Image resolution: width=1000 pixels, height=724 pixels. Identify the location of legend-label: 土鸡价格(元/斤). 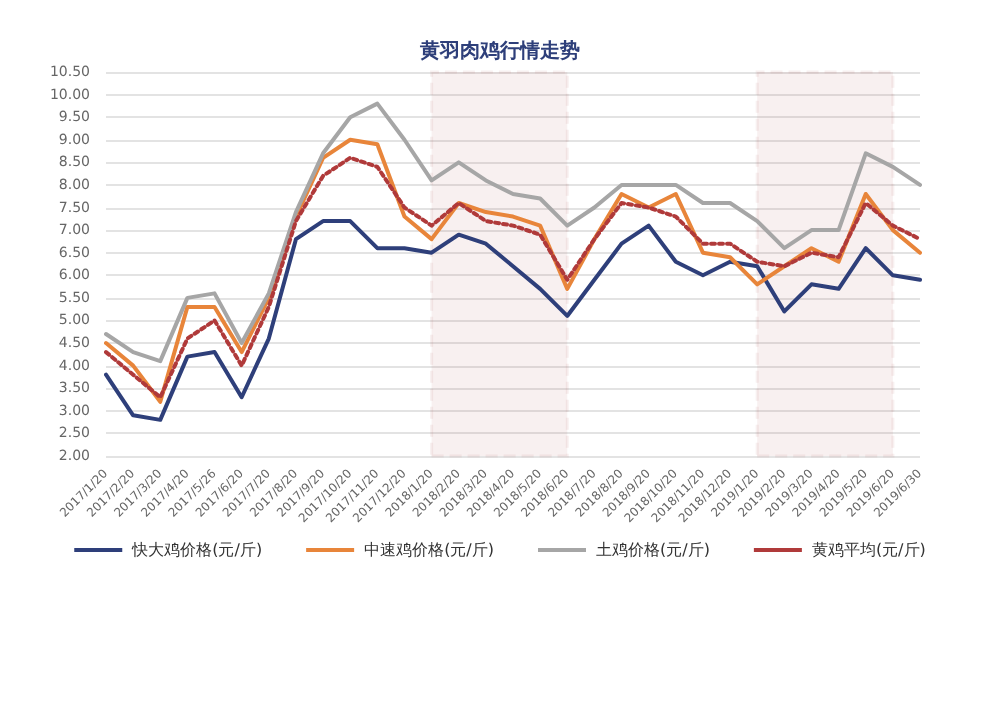
(653, 550).